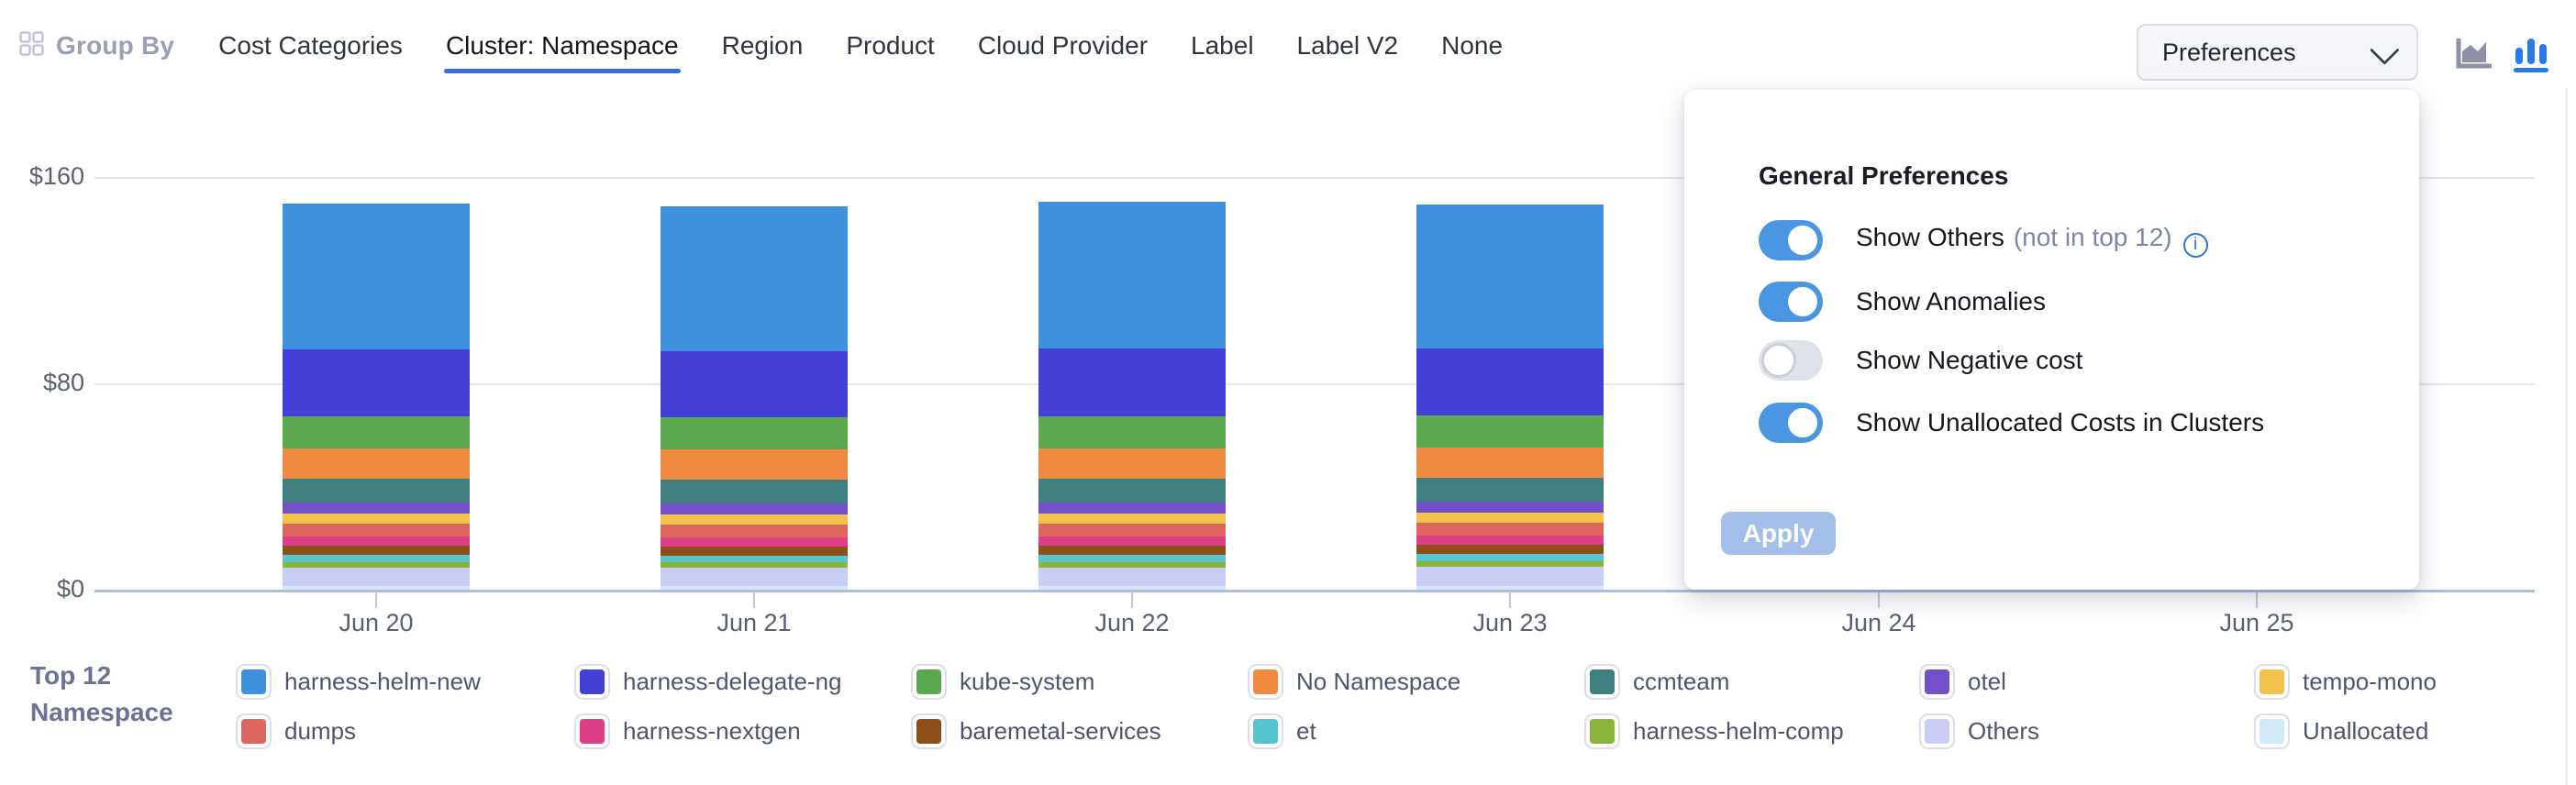 This screenshot has width=2576, height=785. Describe the element at coordinates (376, 383) in the screenshot. I see `bar-segment-jun20-harness-delegate-ng` at that location.